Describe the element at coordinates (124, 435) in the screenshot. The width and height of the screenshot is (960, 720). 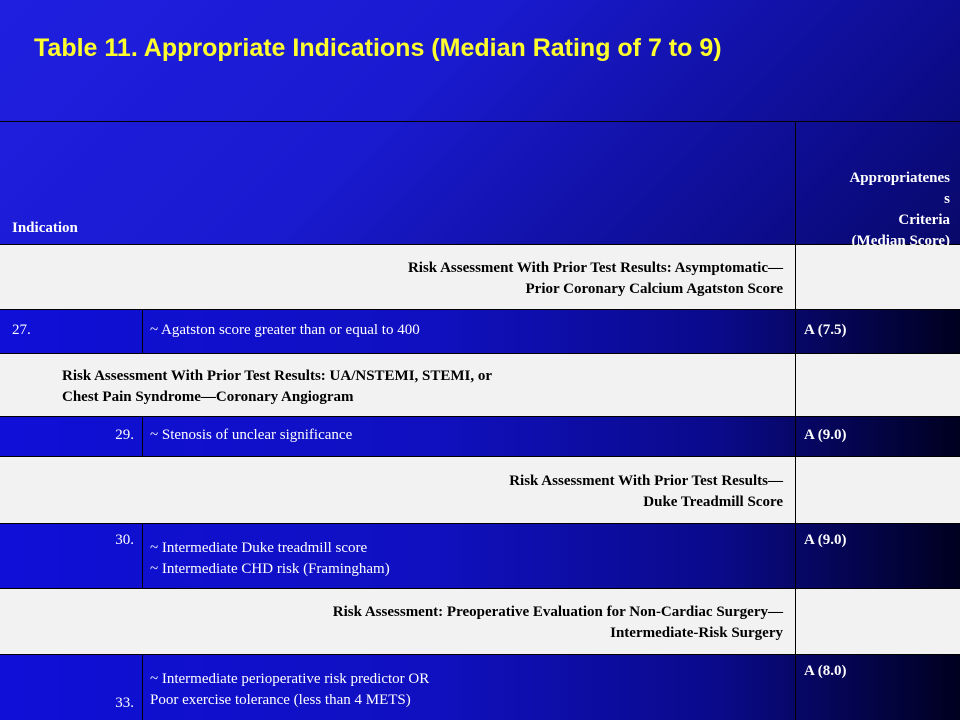
I see `row-number: 29.` at that location.